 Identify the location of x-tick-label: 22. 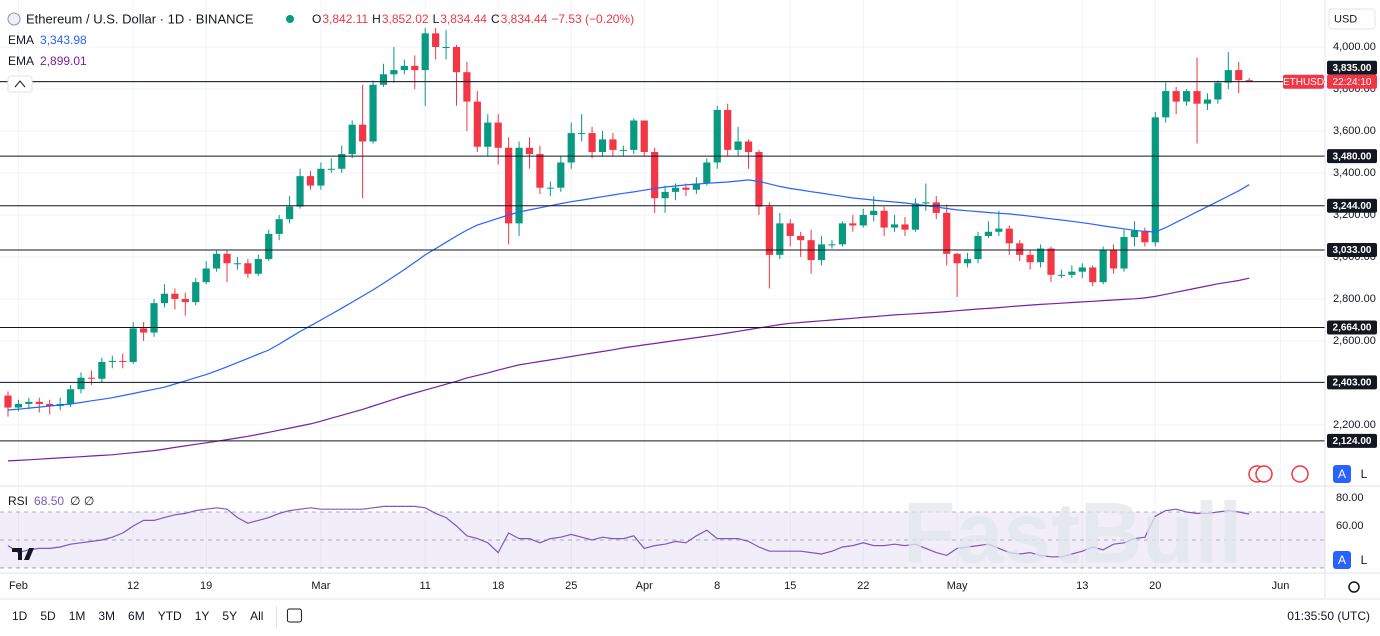
(863, 586).